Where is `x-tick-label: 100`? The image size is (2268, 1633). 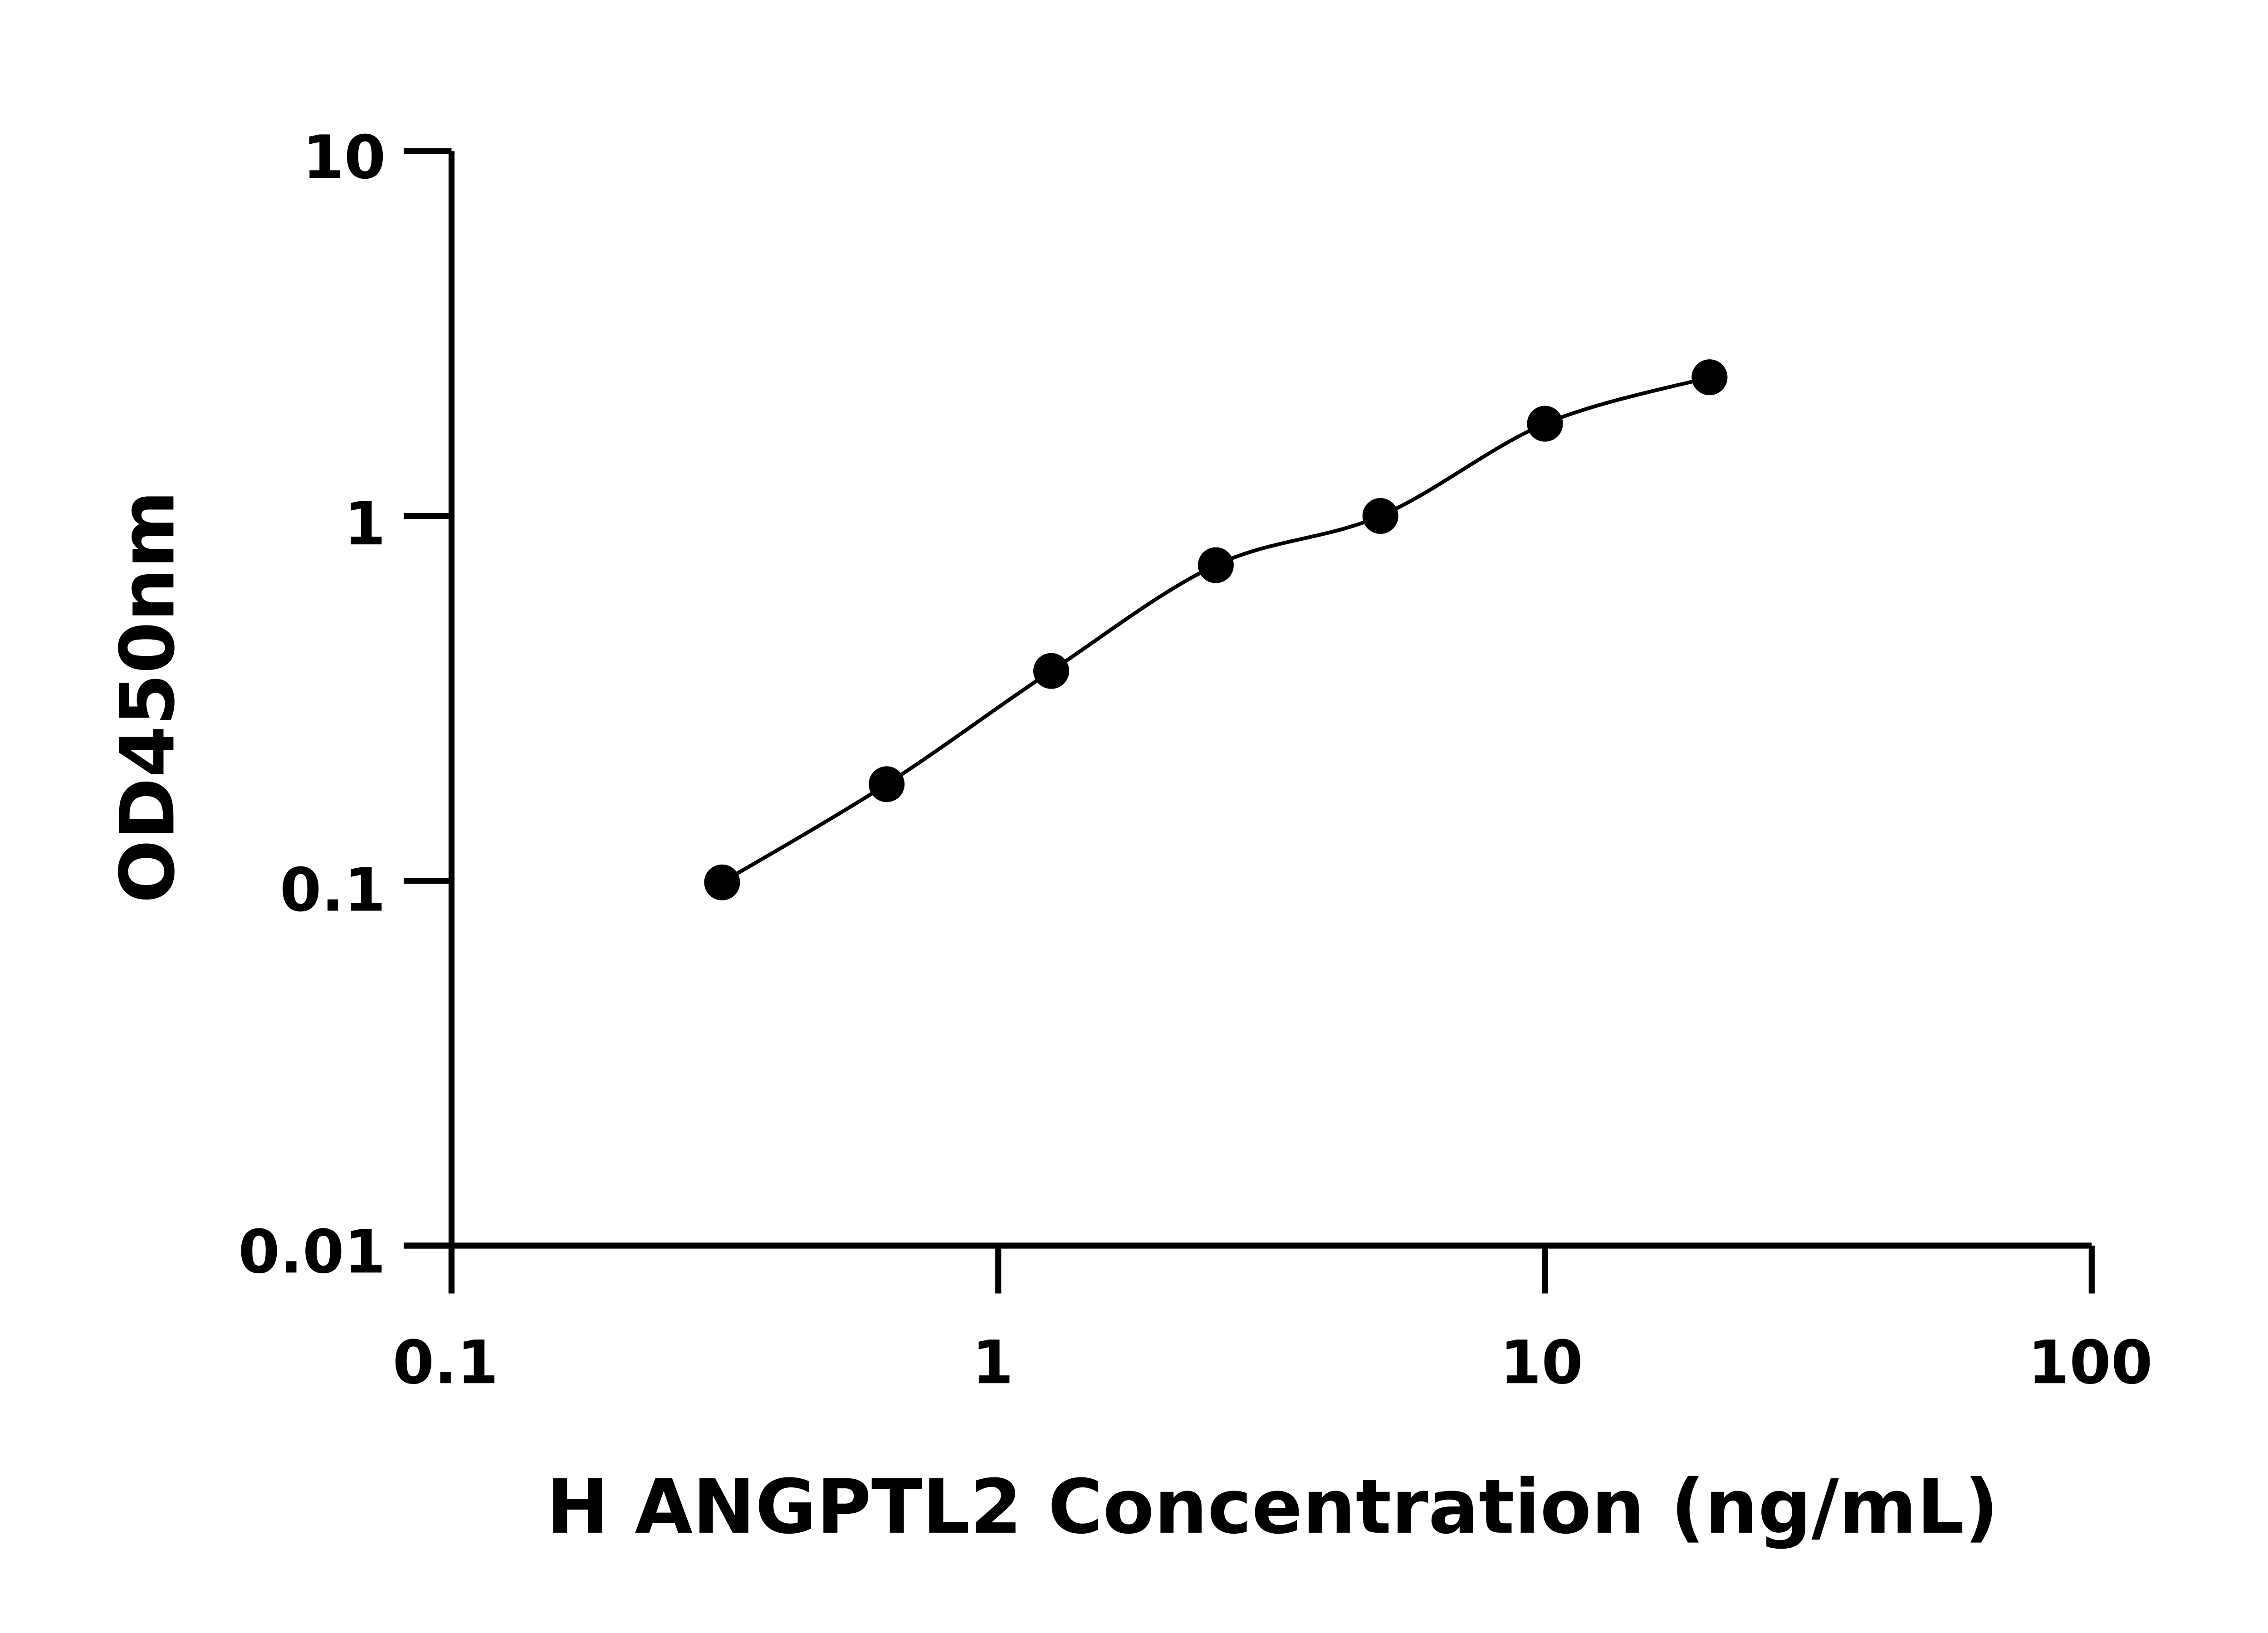 x-tick-label: 100 is located at coordinates (2090, 1363).